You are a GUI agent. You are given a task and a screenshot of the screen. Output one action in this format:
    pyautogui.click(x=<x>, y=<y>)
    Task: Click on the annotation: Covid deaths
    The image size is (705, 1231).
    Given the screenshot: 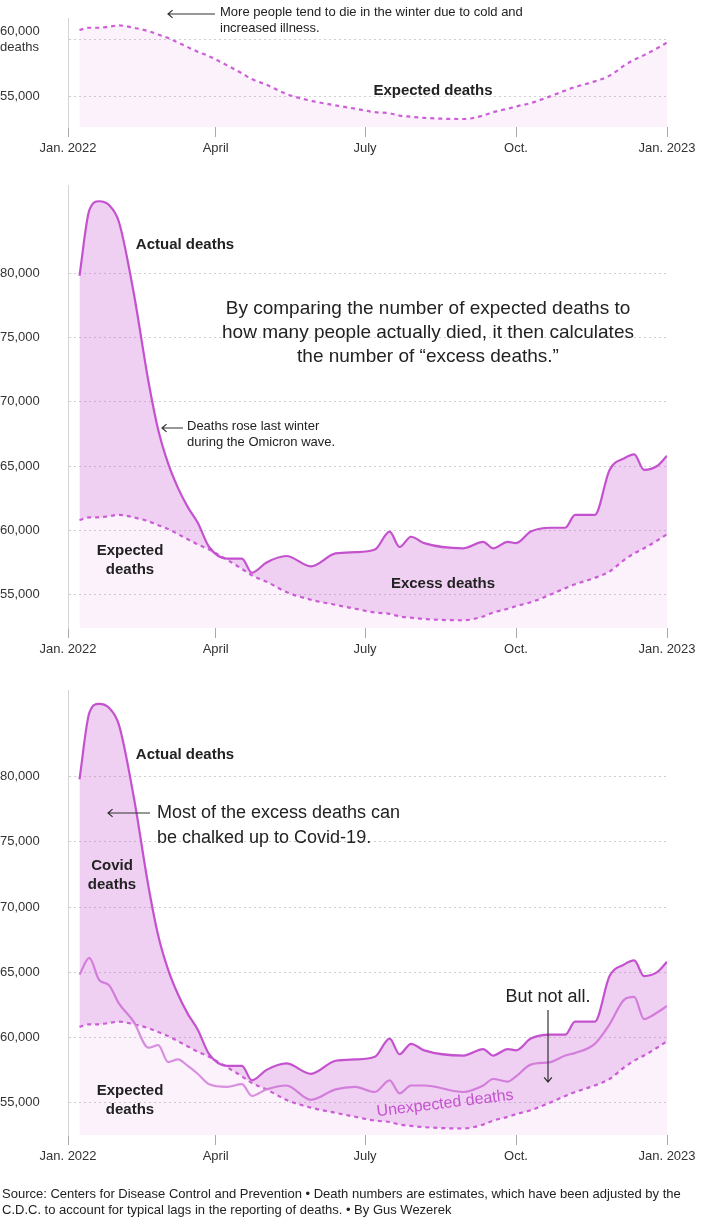 What is the action you would take?
    pyautogui.click(x=112, y=875)
    